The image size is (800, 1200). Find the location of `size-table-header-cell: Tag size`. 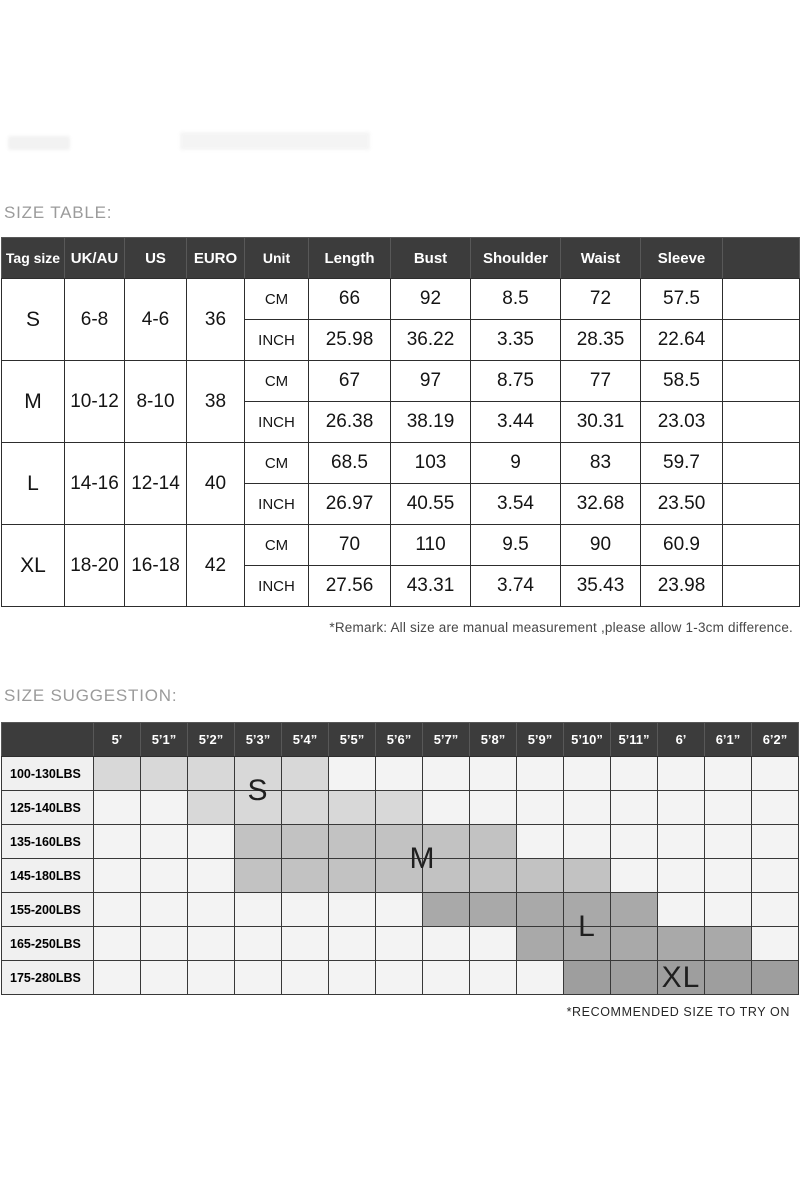

size-table-header-cell: Tag size is located at coordinates (33, 258).